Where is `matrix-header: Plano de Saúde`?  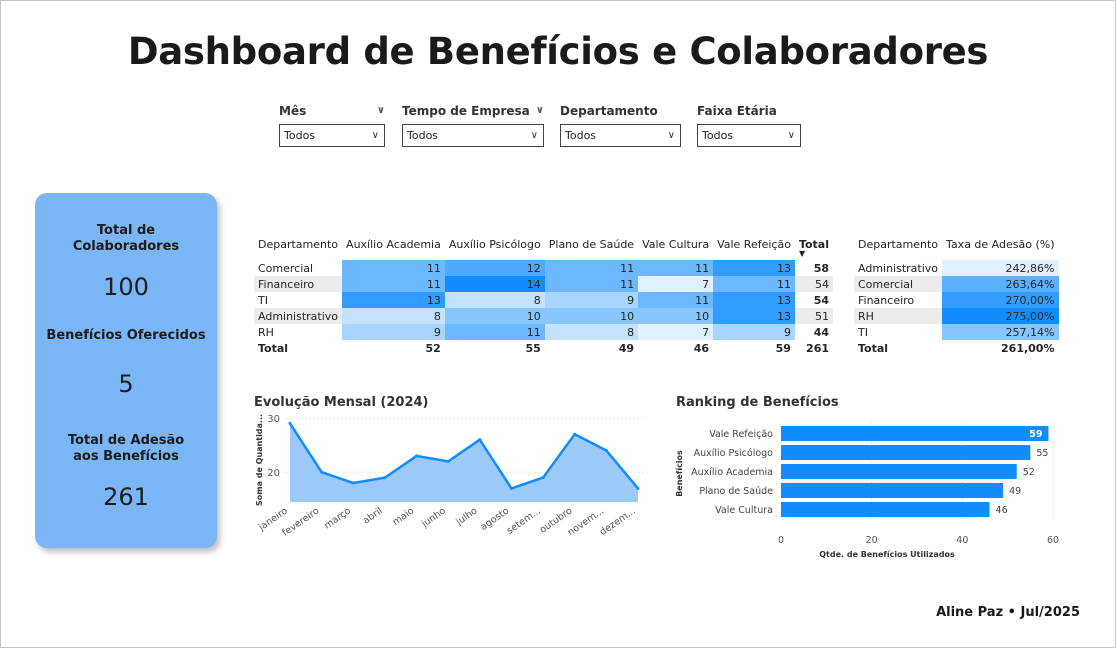 matrix-header: Plano de Saúde is located at coordinates (591, 244).